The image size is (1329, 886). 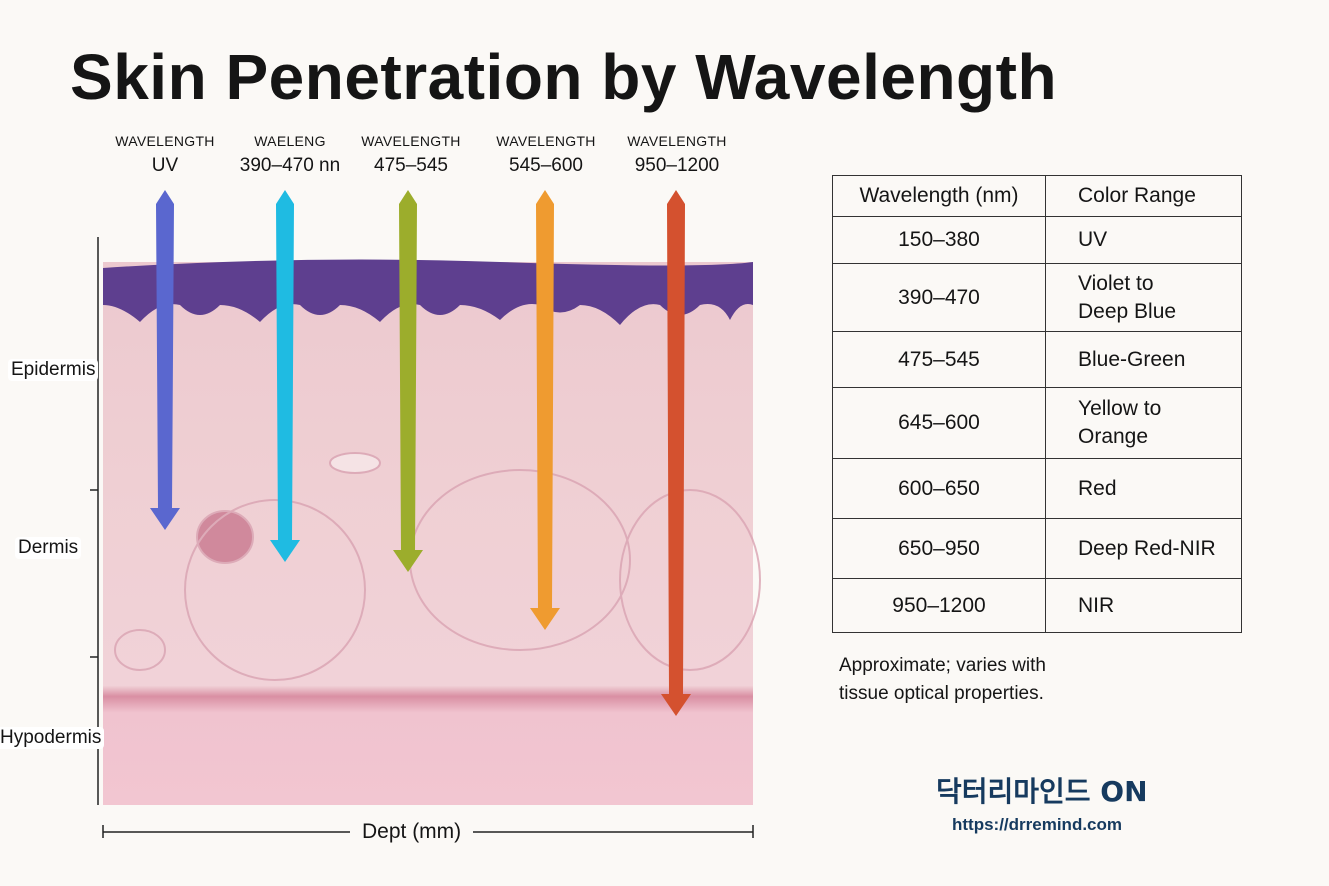 I want to click on label-bottom: 390–470 nn, so click(x=290, y=165).